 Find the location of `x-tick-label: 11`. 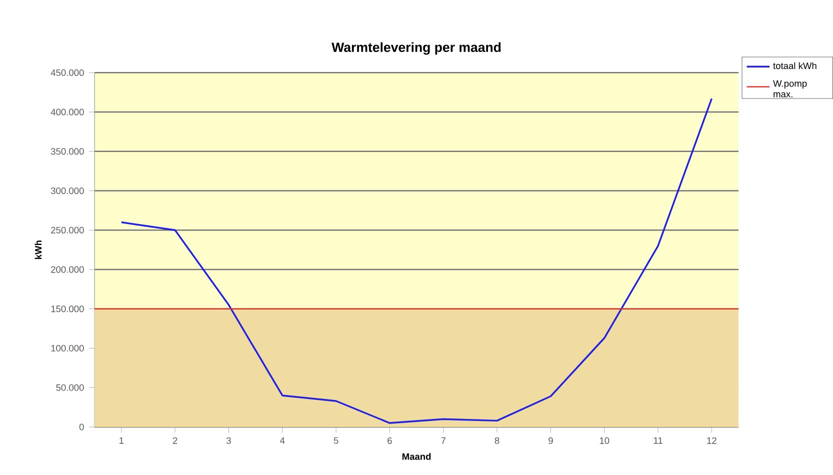

x-tick-label: 11 is located at coordinates (658, 440).